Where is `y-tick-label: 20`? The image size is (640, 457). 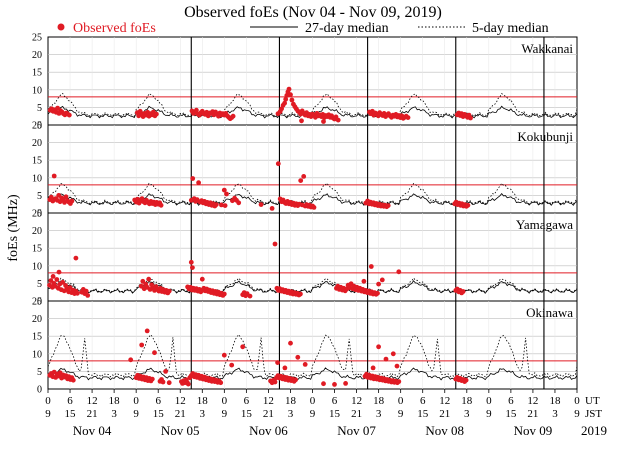 y-tick-label: 20 is located at coordinates (37, 55).